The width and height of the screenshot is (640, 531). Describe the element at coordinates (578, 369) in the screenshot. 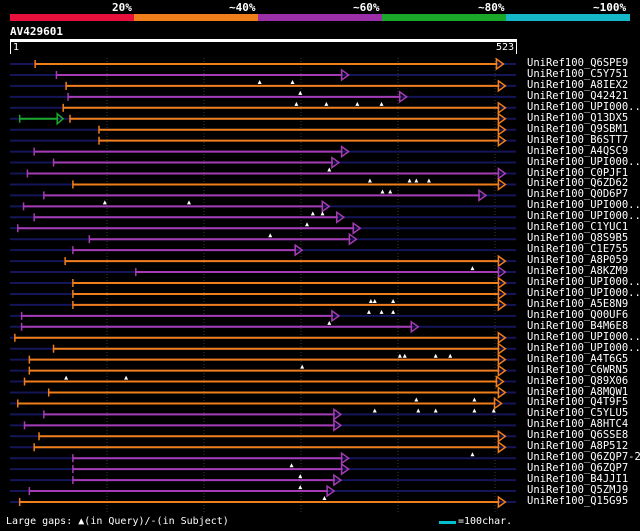

I see `hit-label: UniRef100_C6WRN5` at that location.